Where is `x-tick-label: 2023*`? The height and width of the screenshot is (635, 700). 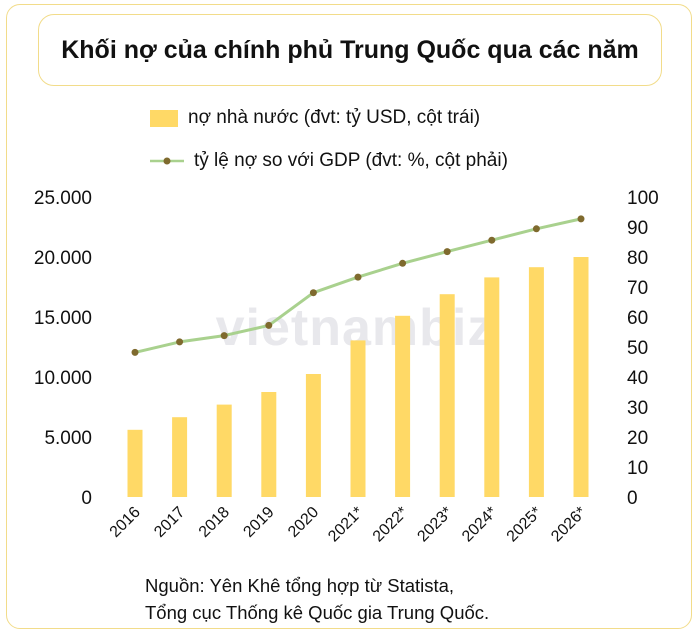
x-tick-label: 2023* is located at coordinates (435, 525).